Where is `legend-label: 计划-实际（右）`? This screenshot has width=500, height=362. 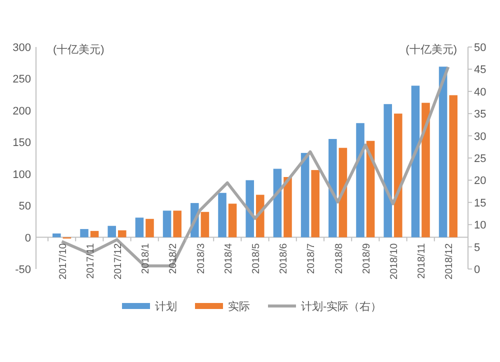 legend-label: 计划-实际（右） is located at coordinates (341, 306).